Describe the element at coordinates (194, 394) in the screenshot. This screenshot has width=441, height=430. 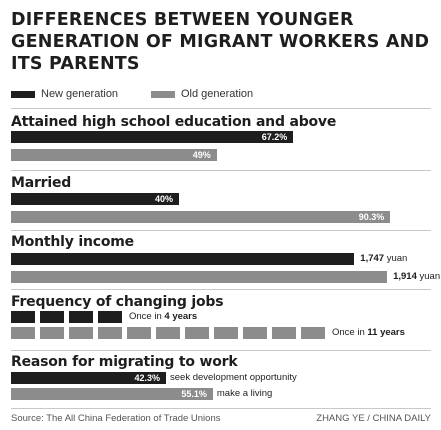
I see `old-reason-value: 55.1%` at that location.